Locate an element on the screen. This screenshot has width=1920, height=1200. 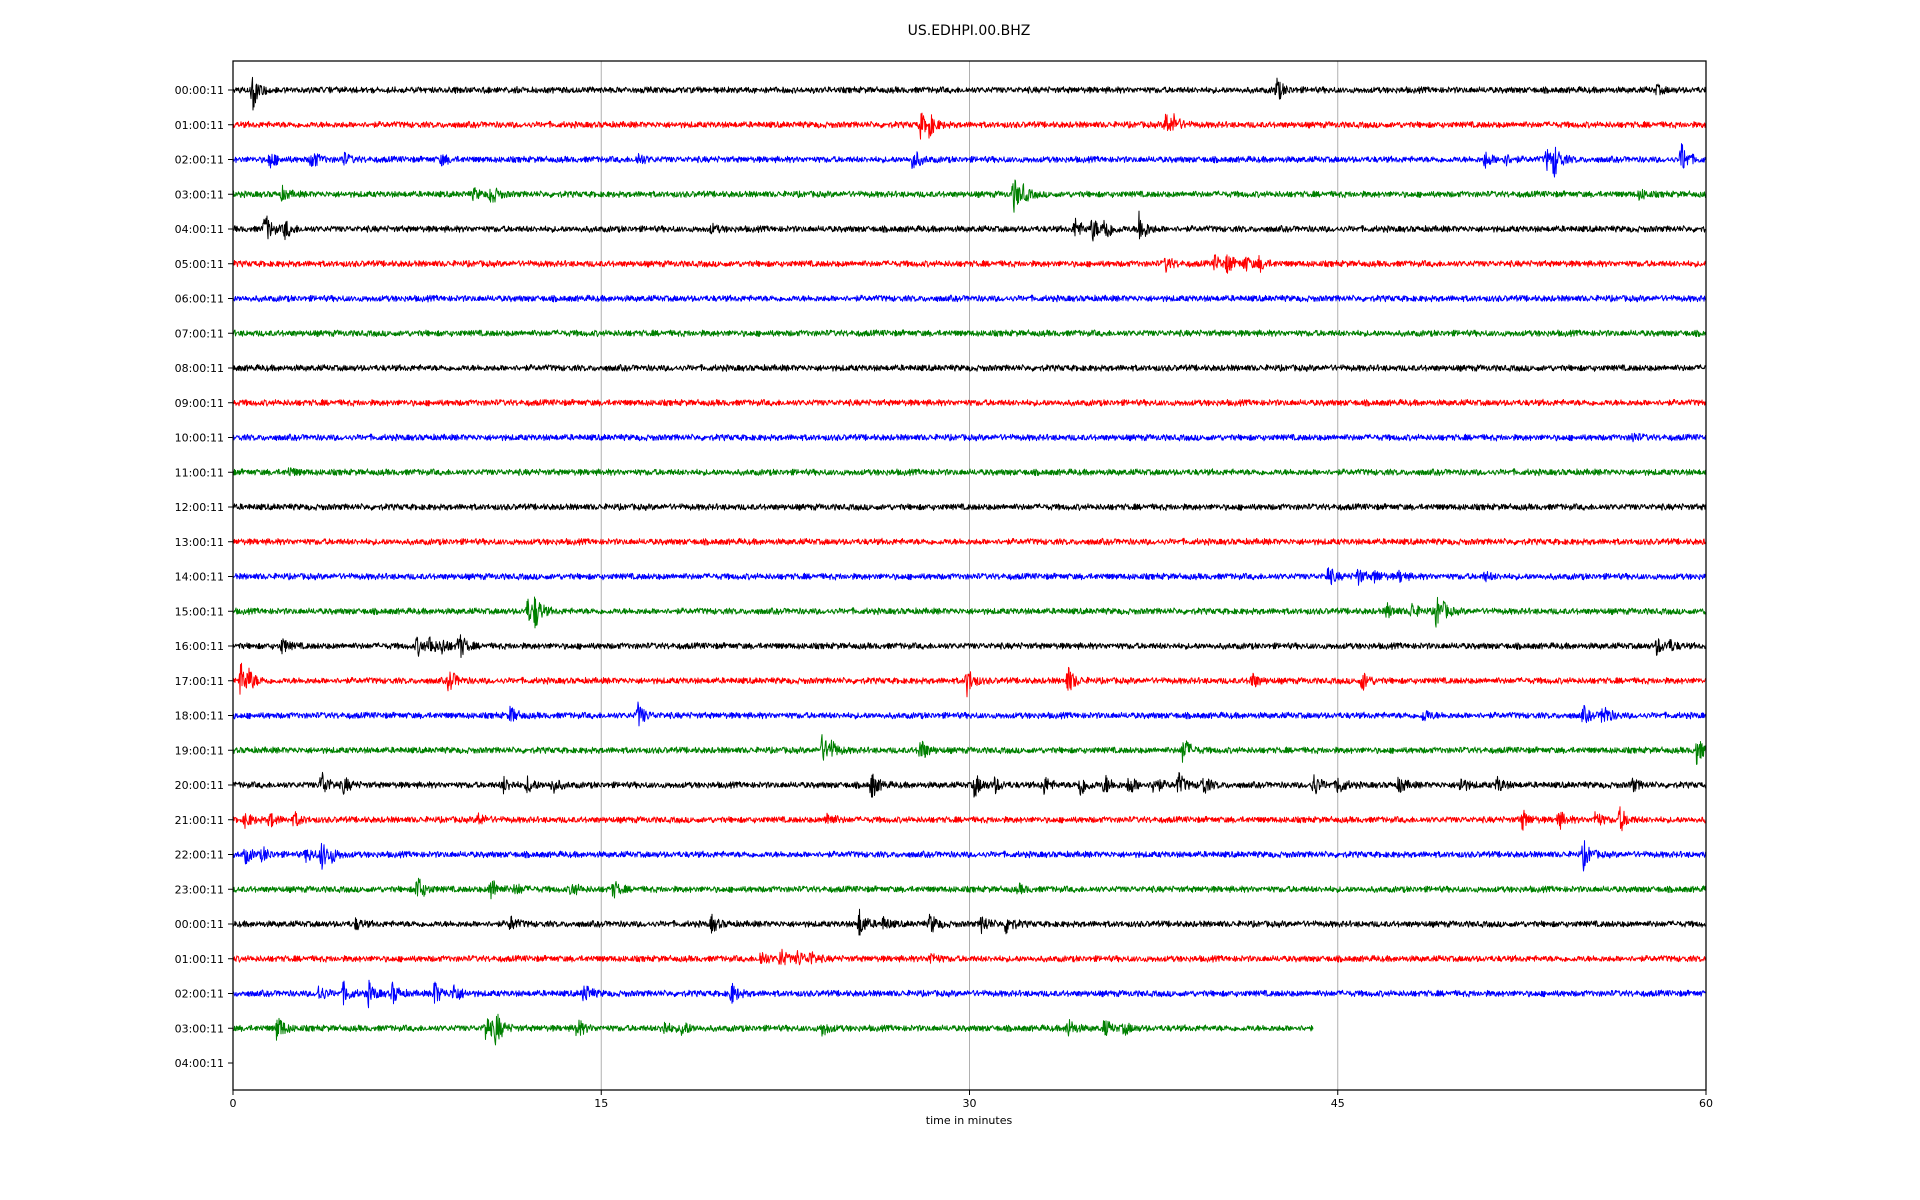
y-tick-label: 16:00:11 is located at coordinates (199, 646).